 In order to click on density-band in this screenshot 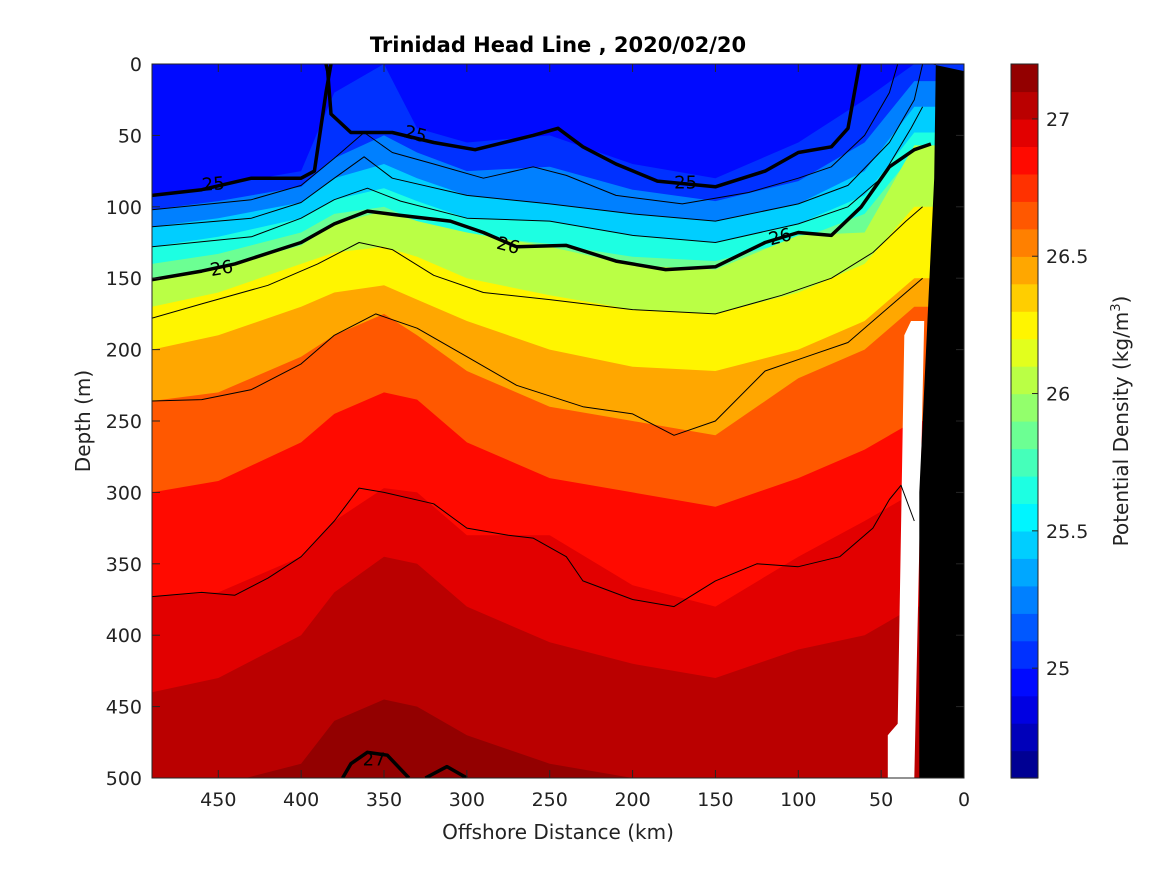, I will do `click(439, 738)`.